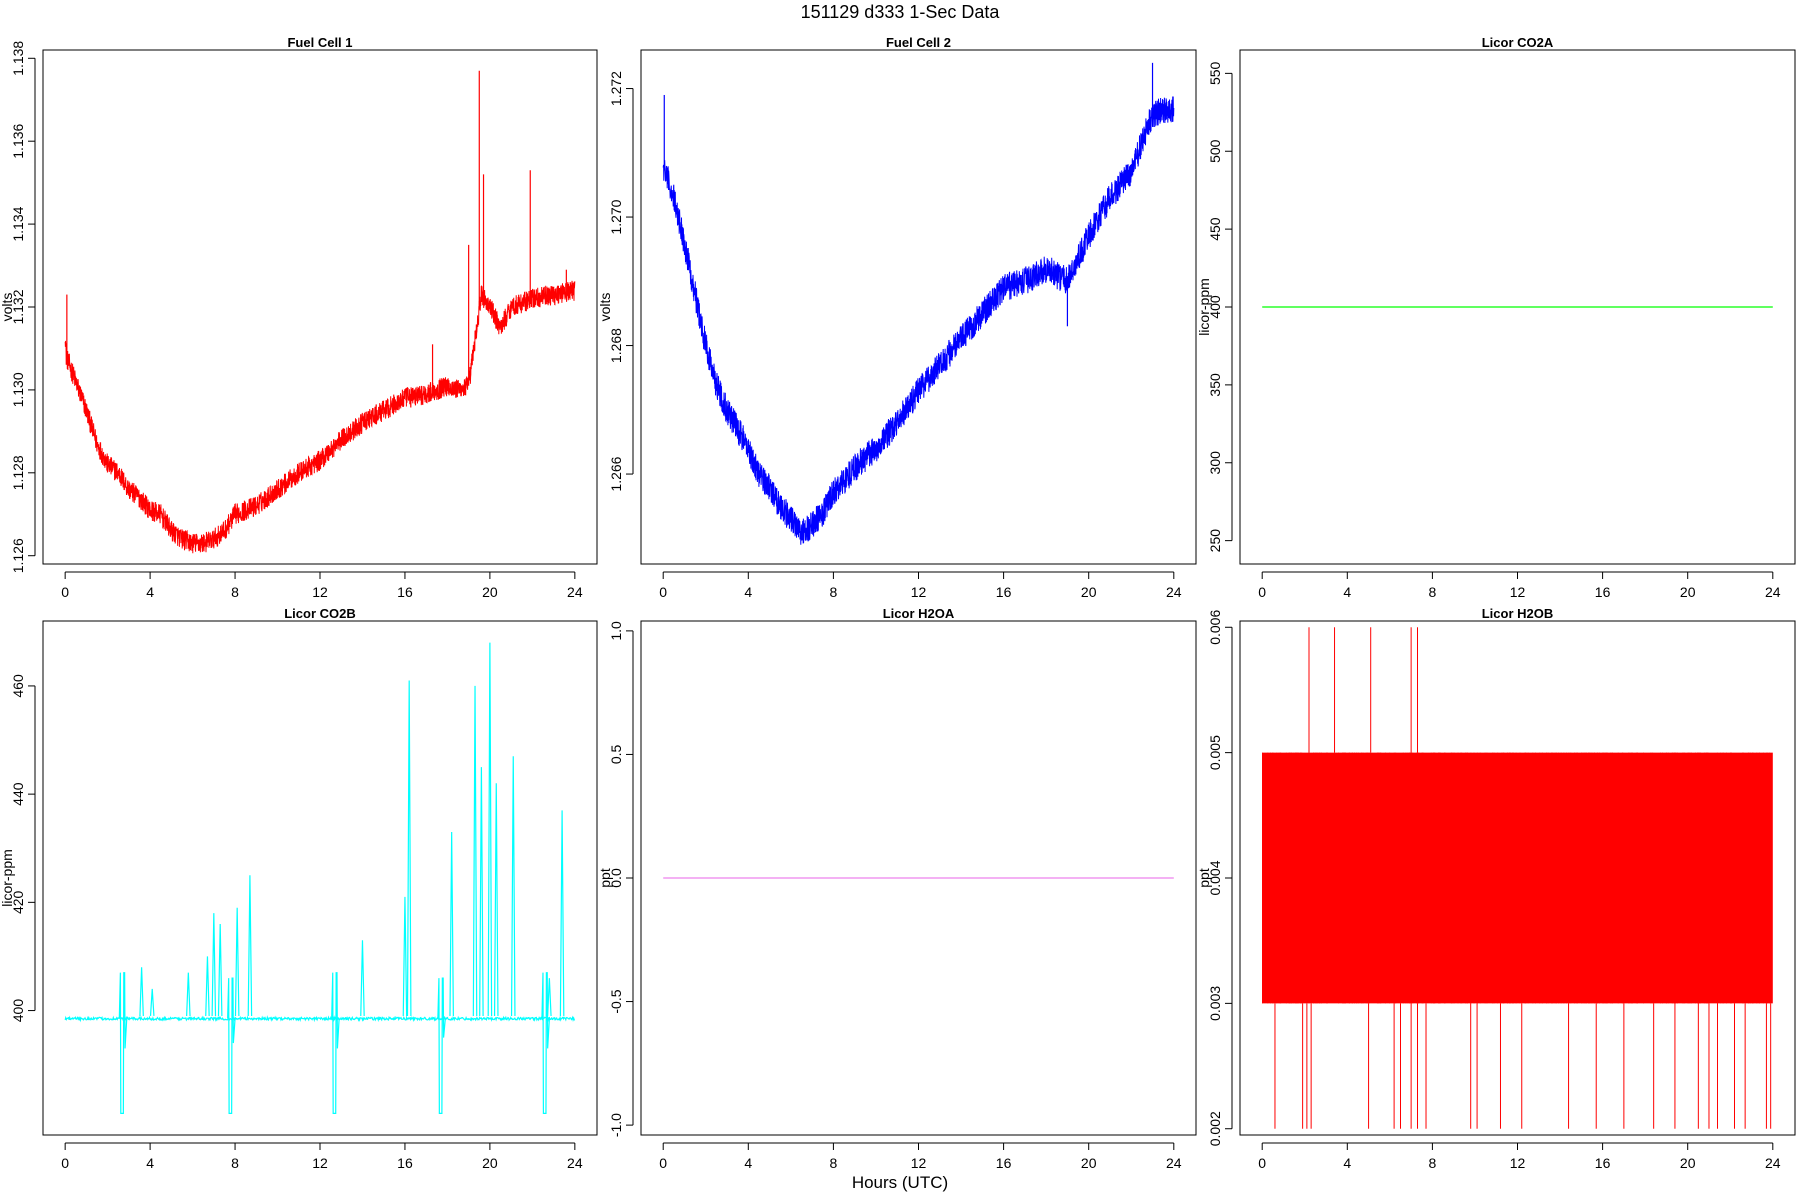 The width and height of the screenshot is (1800, 1200). What do you see at coordinates (616, 345) in the screenshot?
I see `y-tick-label: 1.268` at bounding box center [616, 345].